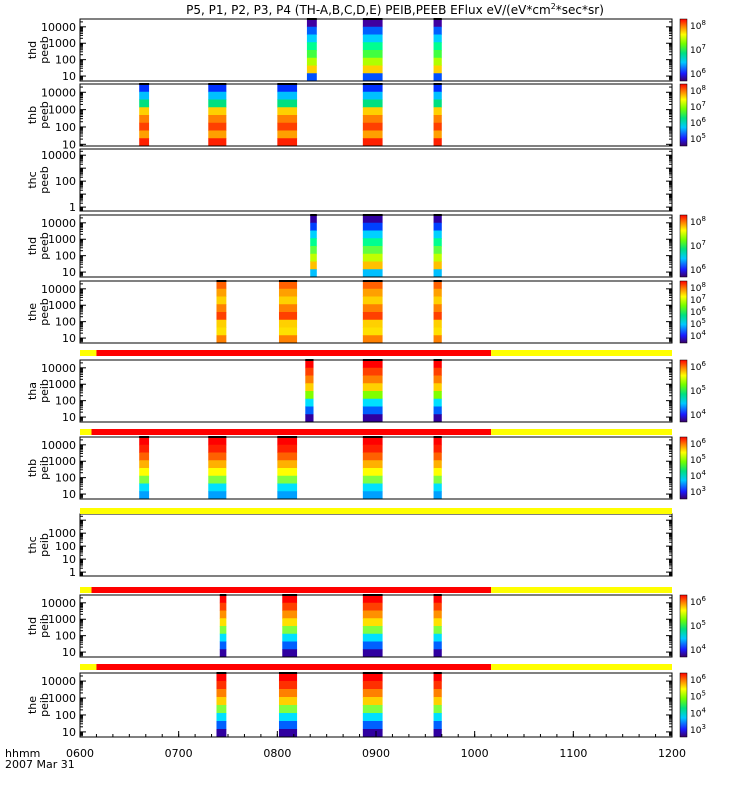  I want to click on panel-probe-label: thc, so click(32, 179).